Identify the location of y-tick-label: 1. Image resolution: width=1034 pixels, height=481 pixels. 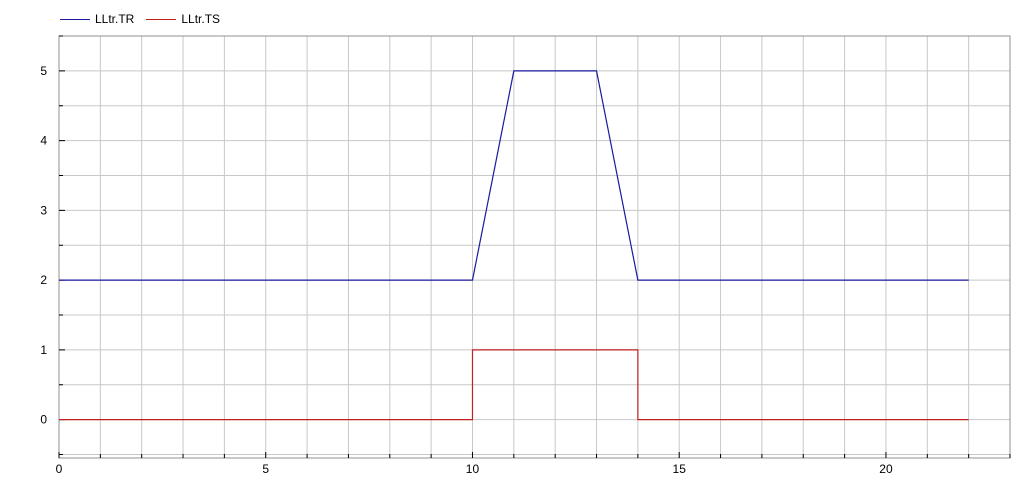
(43, 350).